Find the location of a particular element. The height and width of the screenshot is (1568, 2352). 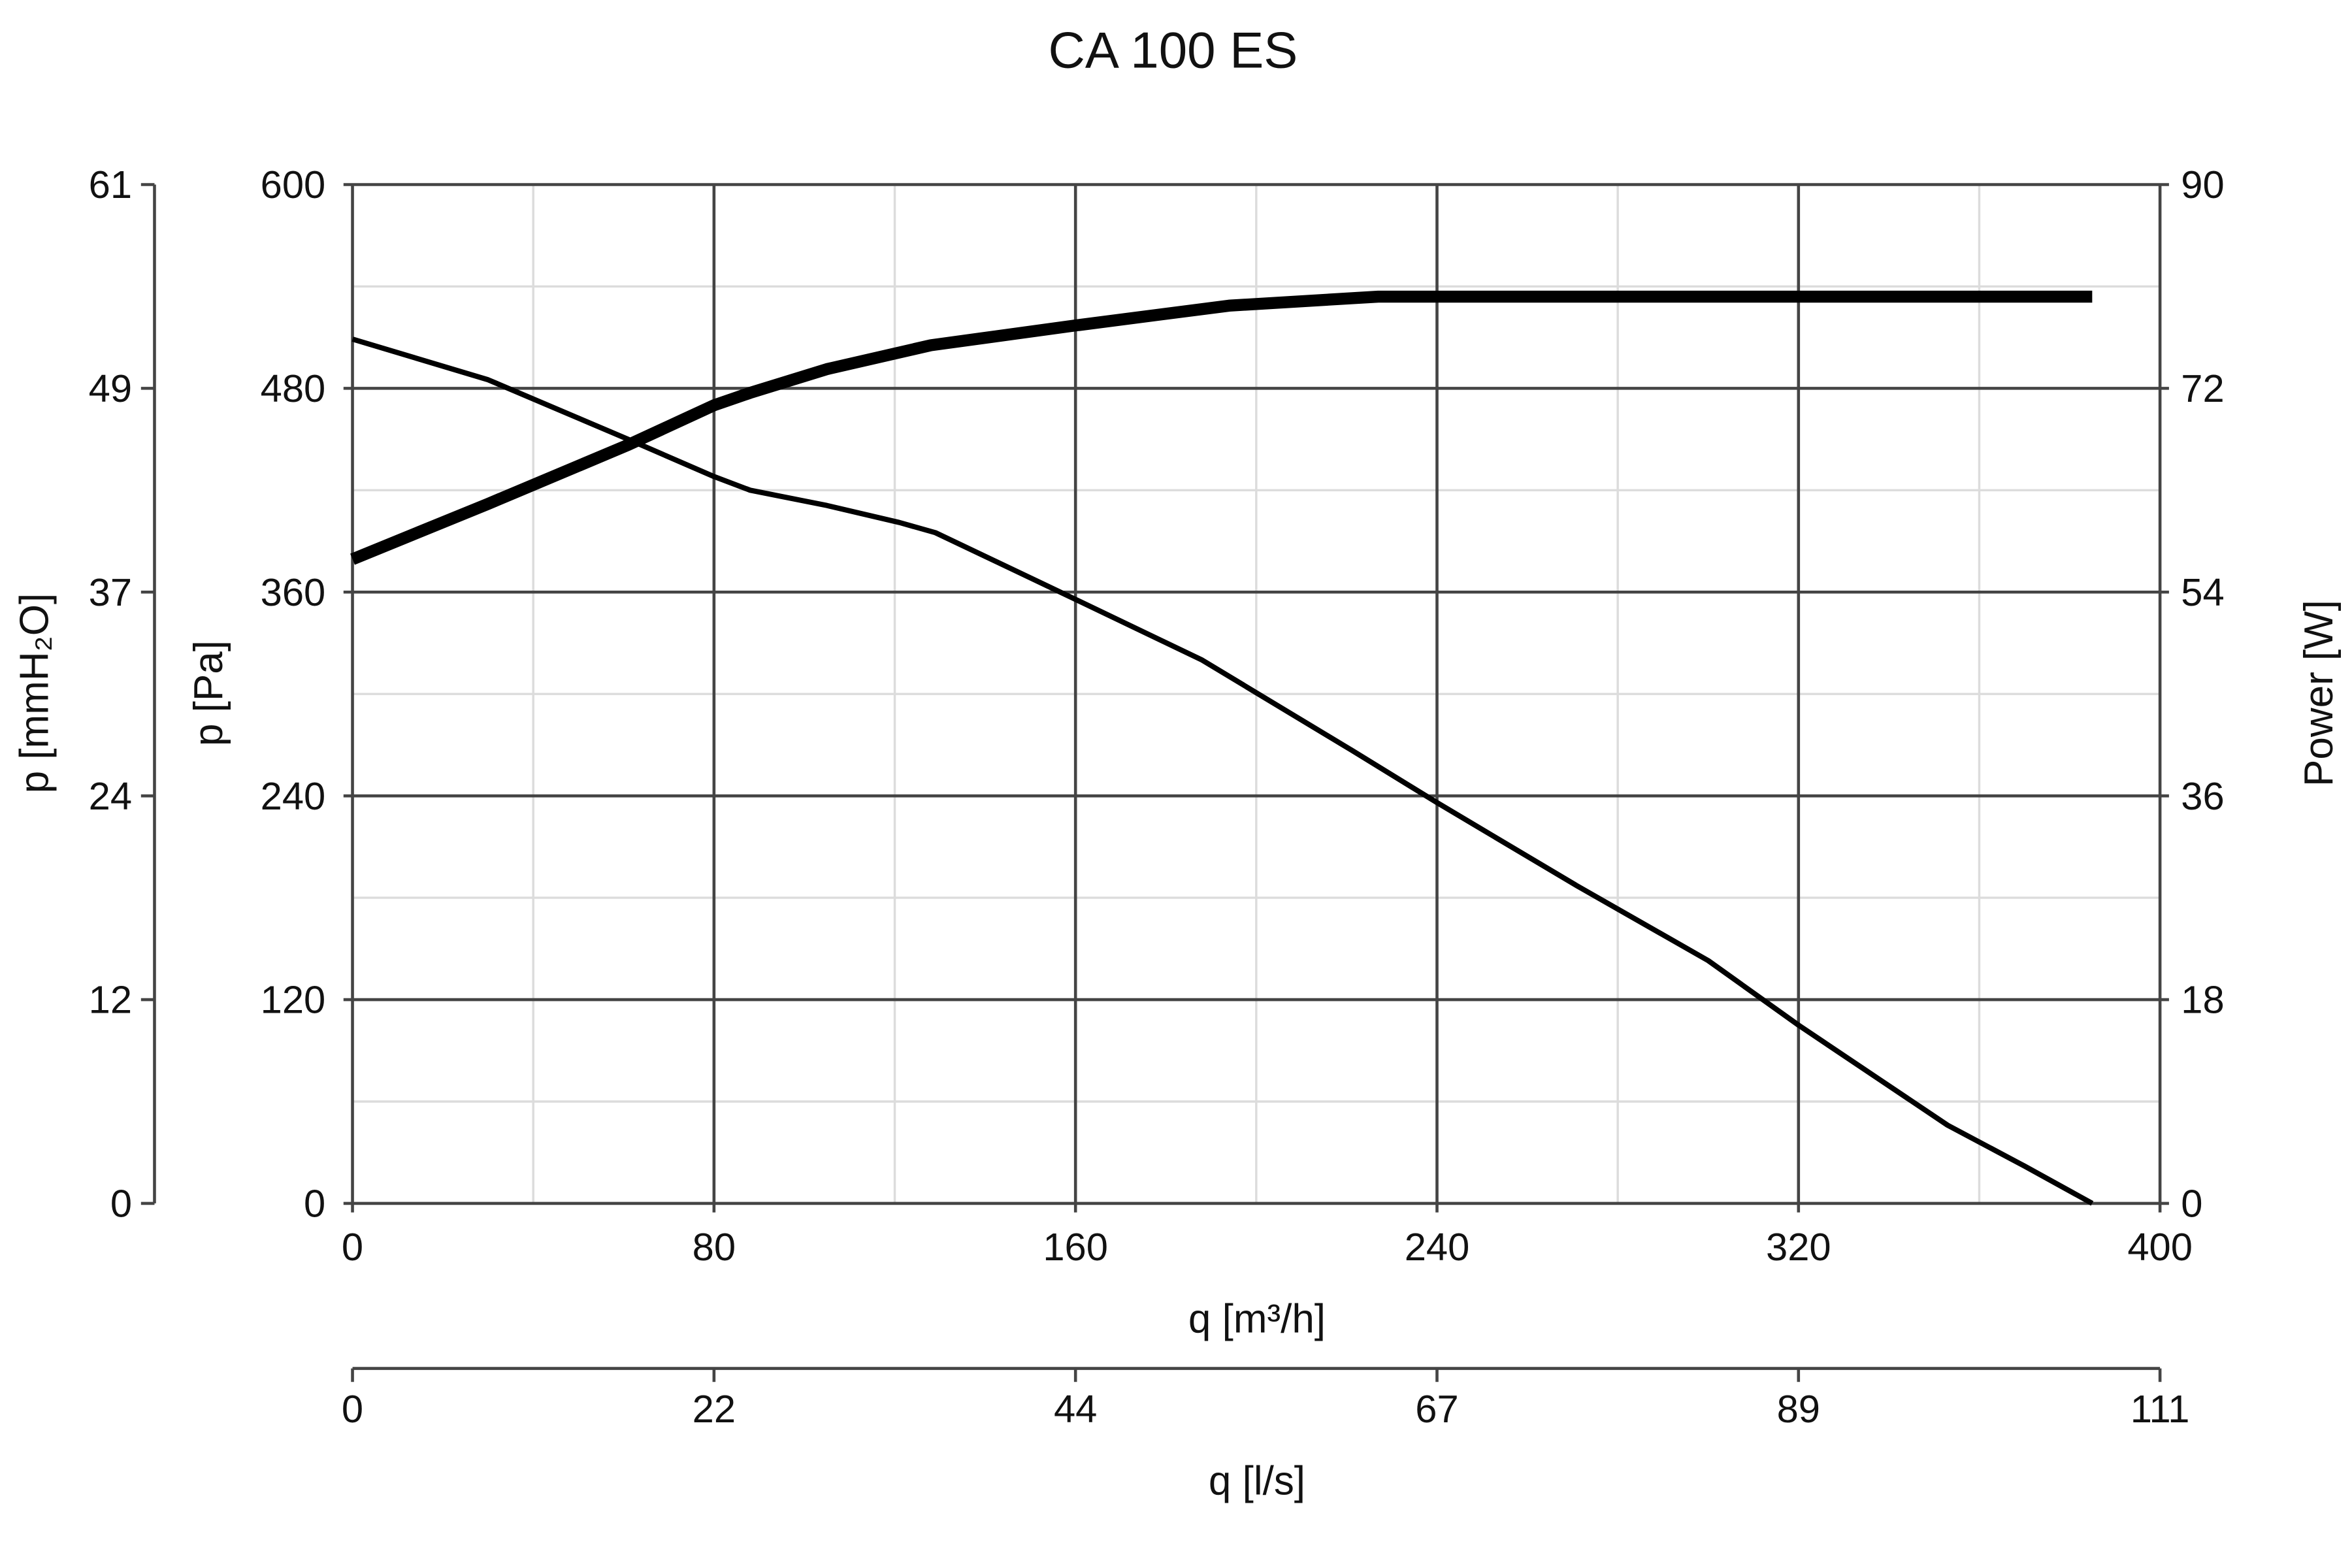

y-alt-tick-label: 61 is located at coordinates (110, 184).